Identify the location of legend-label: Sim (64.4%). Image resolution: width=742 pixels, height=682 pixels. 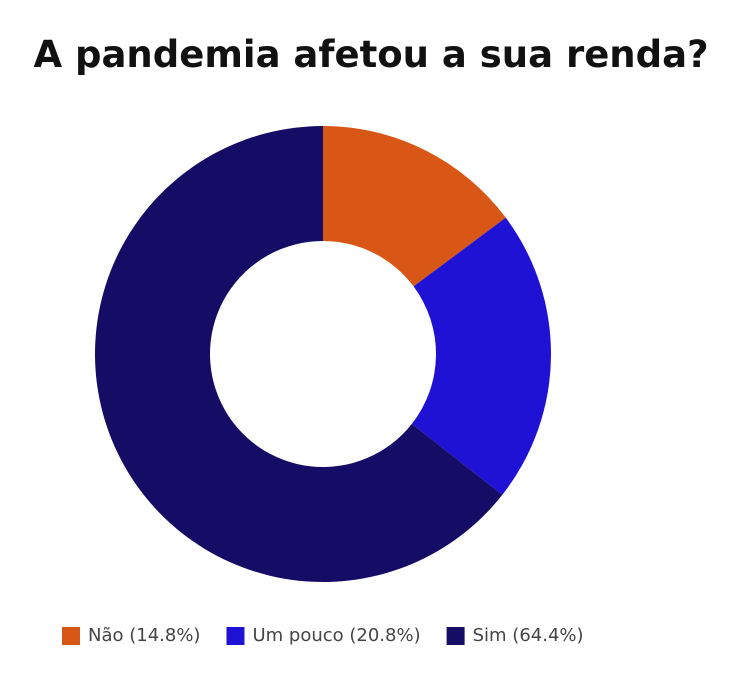
(528, 635).